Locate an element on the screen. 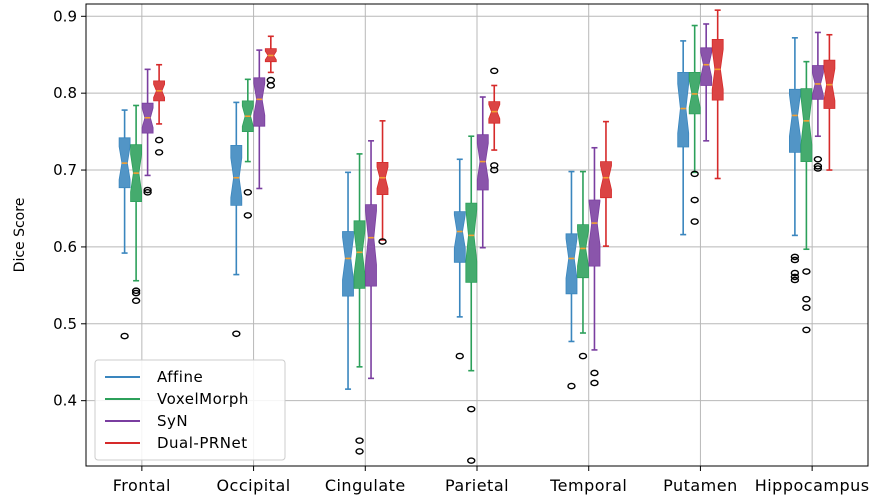 This screenshot has width=879, height=498. category-label-occipital: Occipital is located at coordinates (253, 485).